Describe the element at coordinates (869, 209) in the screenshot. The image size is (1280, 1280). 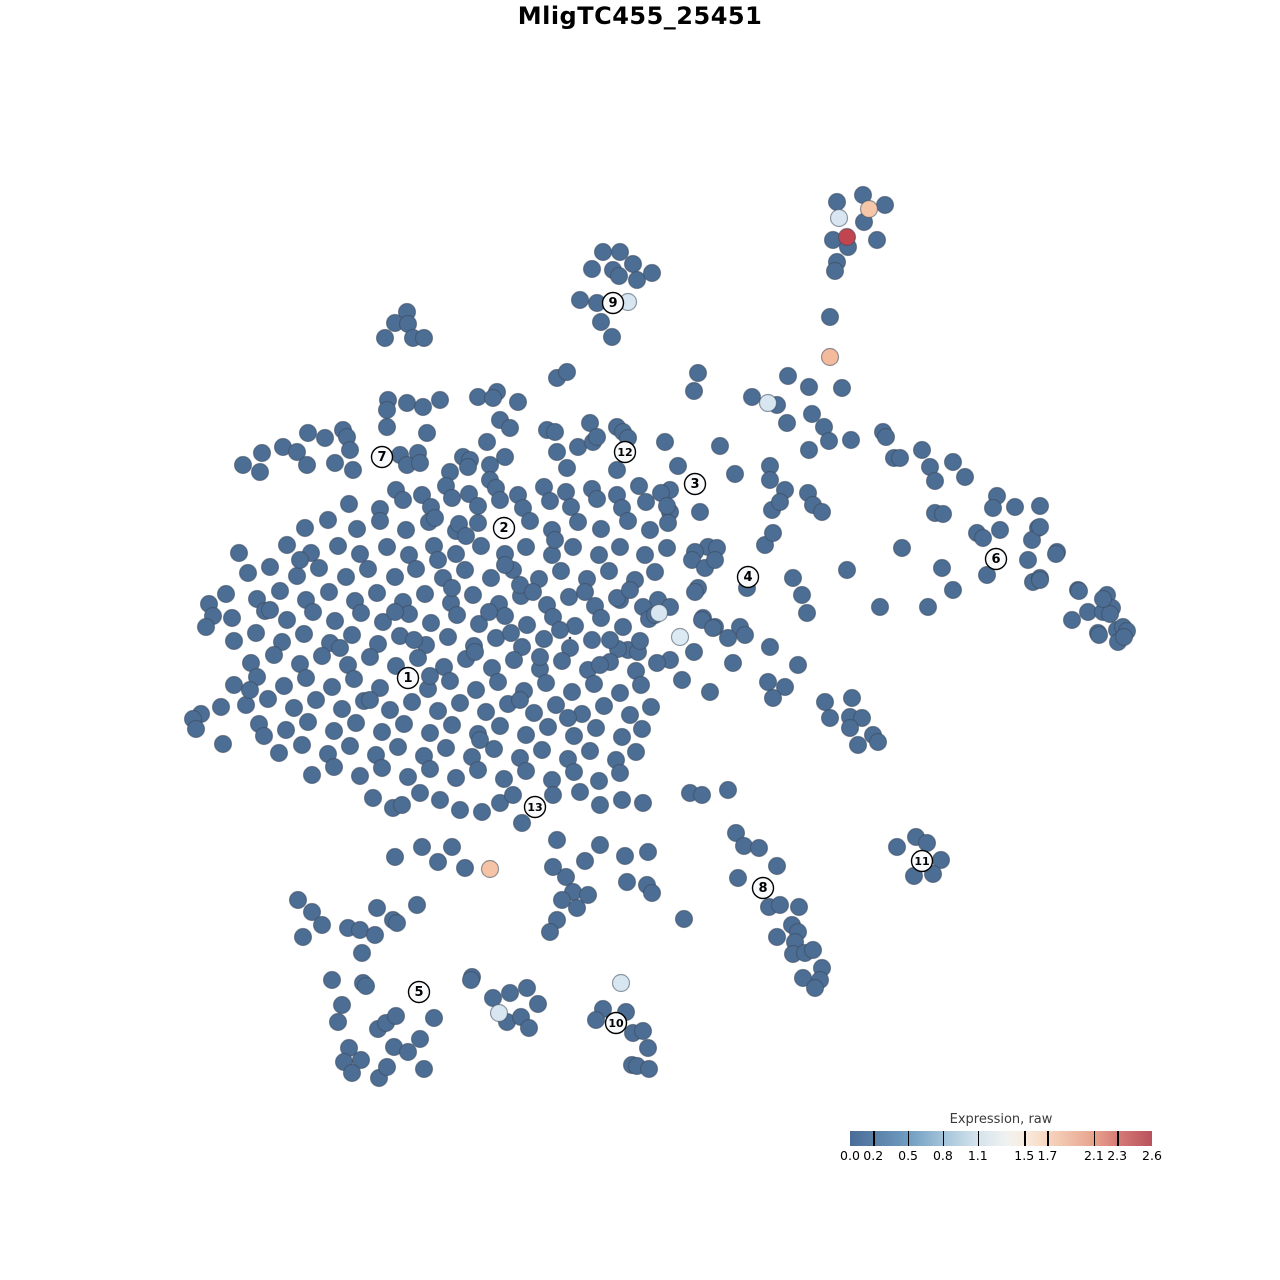
I see `highlighted-data-point` at that location.